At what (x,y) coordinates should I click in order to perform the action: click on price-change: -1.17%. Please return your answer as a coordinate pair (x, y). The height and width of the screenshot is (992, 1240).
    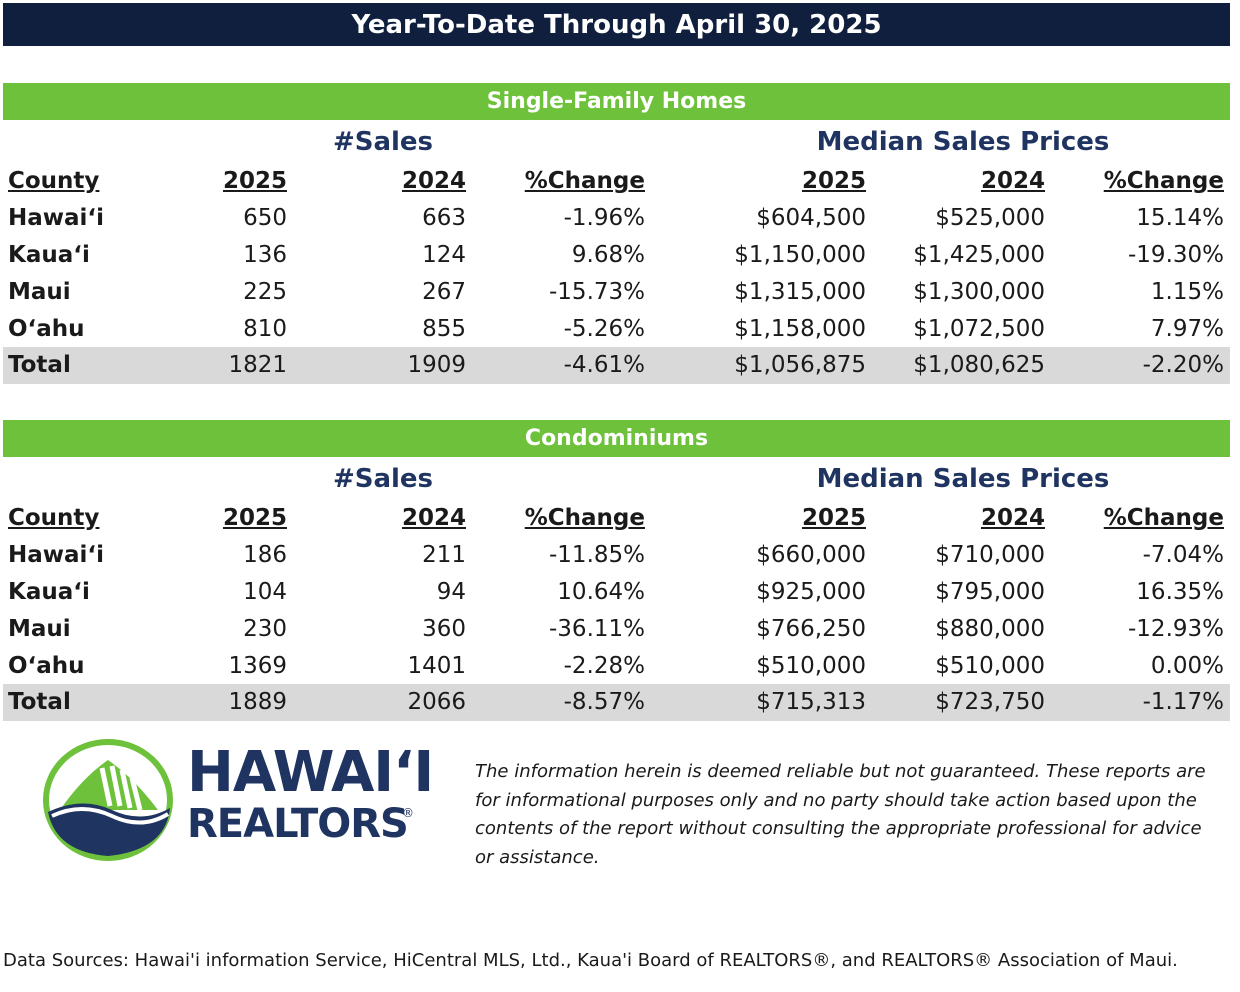
    Looking at the image, I should click on (1183, 702).